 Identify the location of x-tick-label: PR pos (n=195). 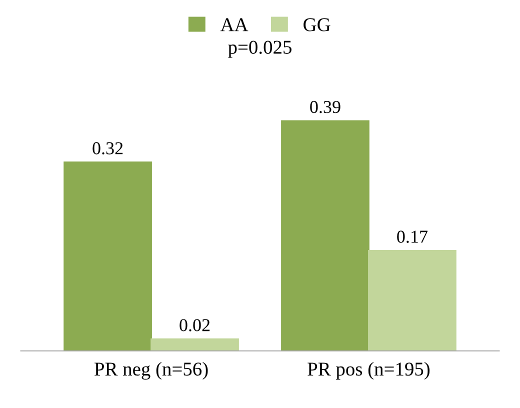
(369, 371).